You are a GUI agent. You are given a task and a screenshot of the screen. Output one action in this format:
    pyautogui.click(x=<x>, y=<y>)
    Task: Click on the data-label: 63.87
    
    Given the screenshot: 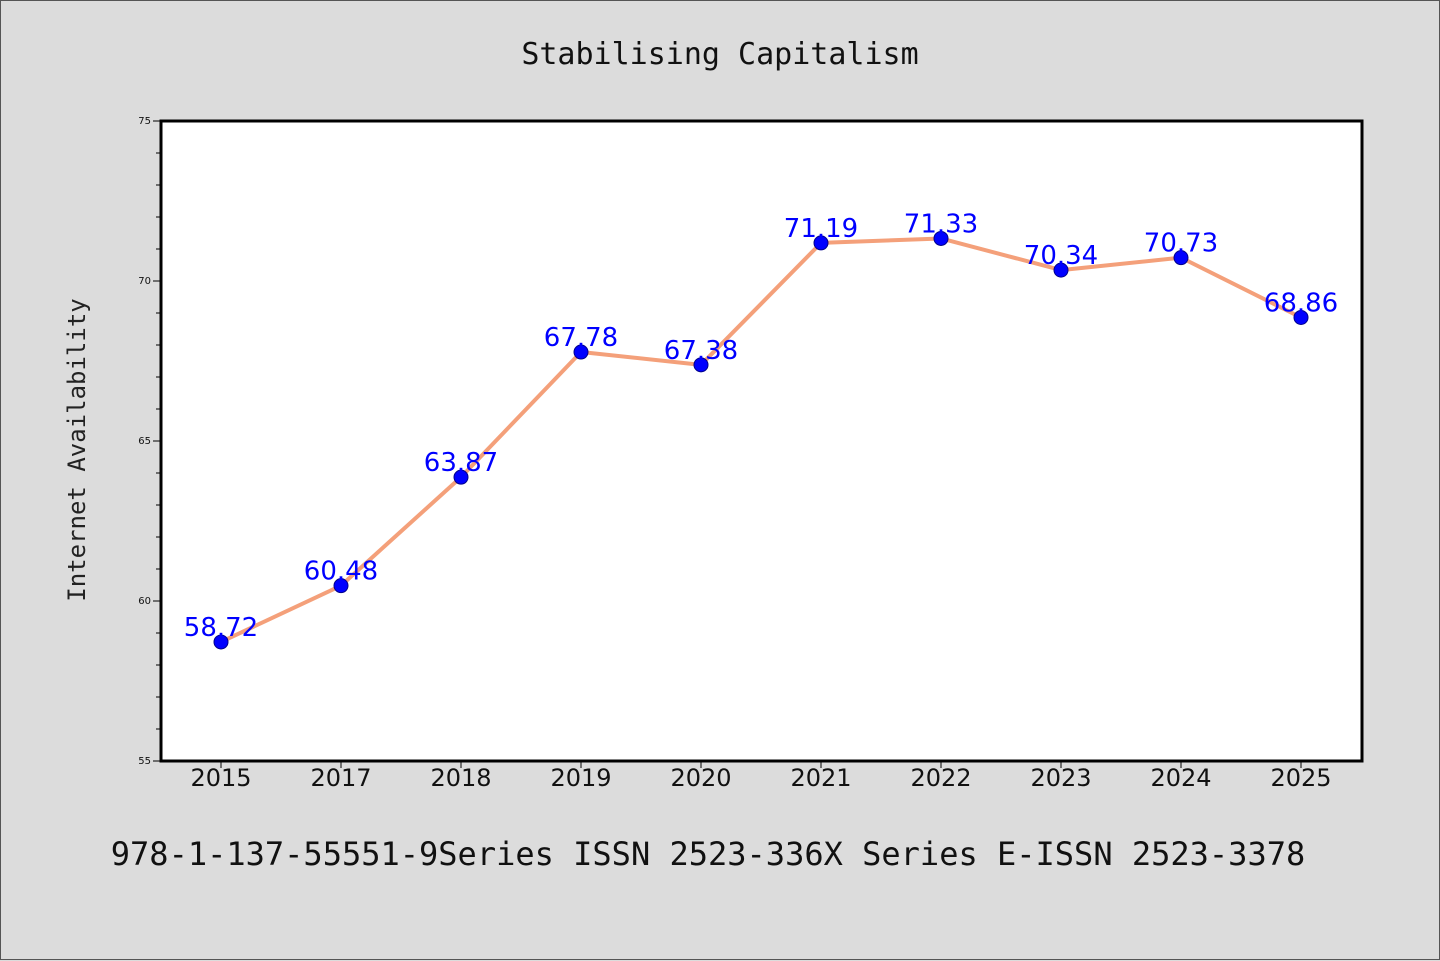 What is the action you would take?
    pyautogui.click(x=461, y=463)
    